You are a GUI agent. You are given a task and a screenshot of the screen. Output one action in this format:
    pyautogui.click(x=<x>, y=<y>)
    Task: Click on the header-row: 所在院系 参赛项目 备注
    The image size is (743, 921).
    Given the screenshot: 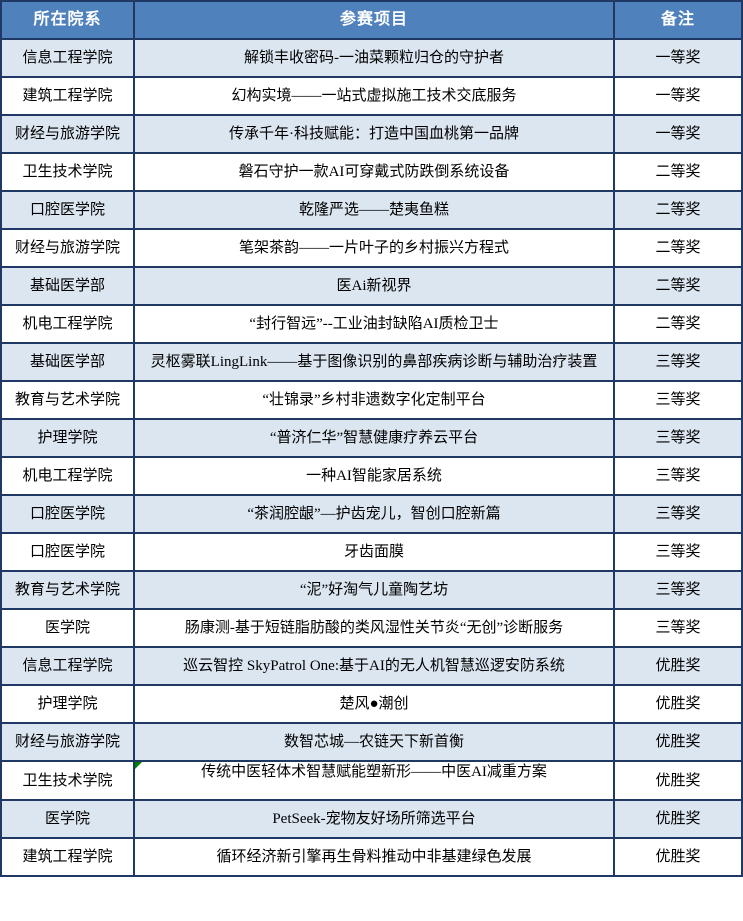 What is the action you would take?
    pyautogui.click(x=371, y=20)
    